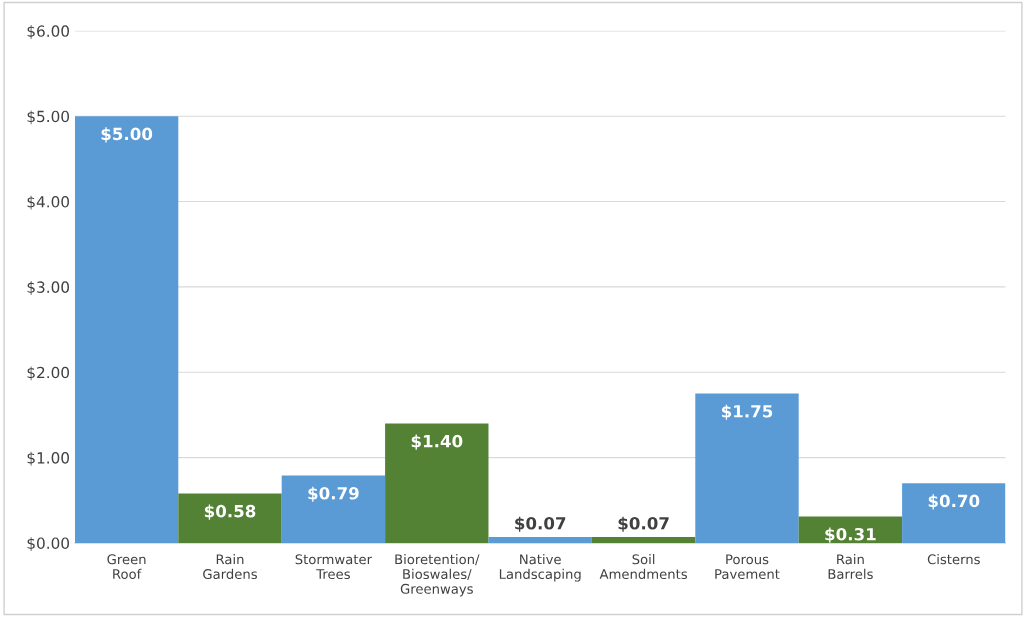 This screenshot has height=617, width=1026. What do you see at coordinates (334, 567) in the screenshot?
I see `x-tick-label: Stormwater Trees` at bounding box center [334, 567].